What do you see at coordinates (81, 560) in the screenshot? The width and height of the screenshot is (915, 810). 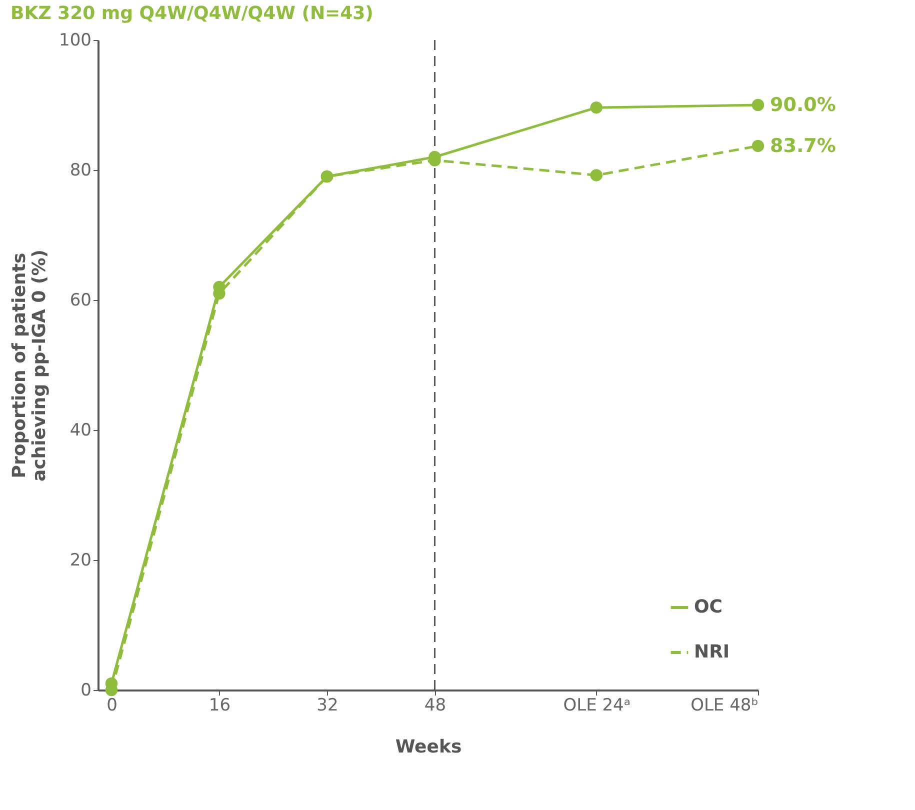 I see `y-tick-label: 20` at bounding box center [81, 560].